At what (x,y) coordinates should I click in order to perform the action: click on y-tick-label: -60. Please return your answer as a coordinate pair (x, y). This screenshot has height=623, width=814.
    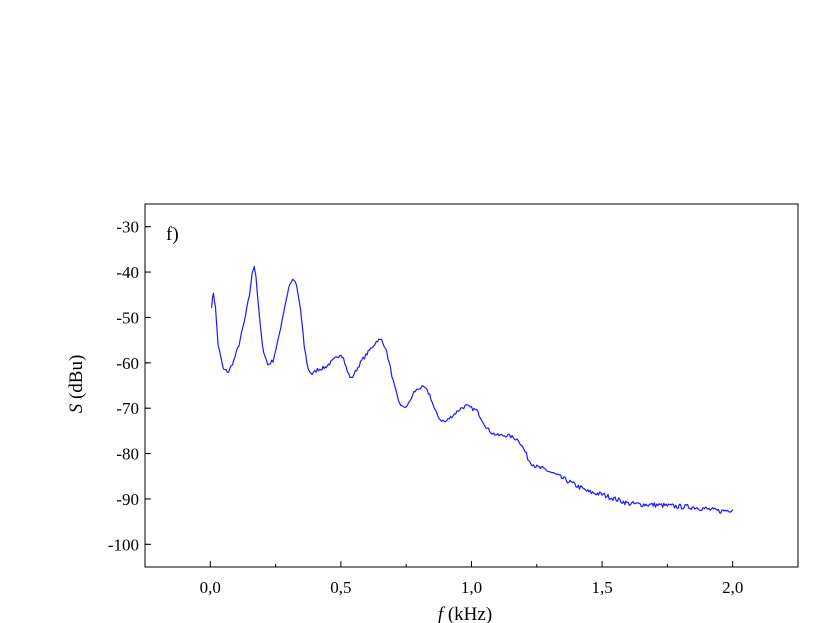
    Looking at the image, I should click on (127, 363).